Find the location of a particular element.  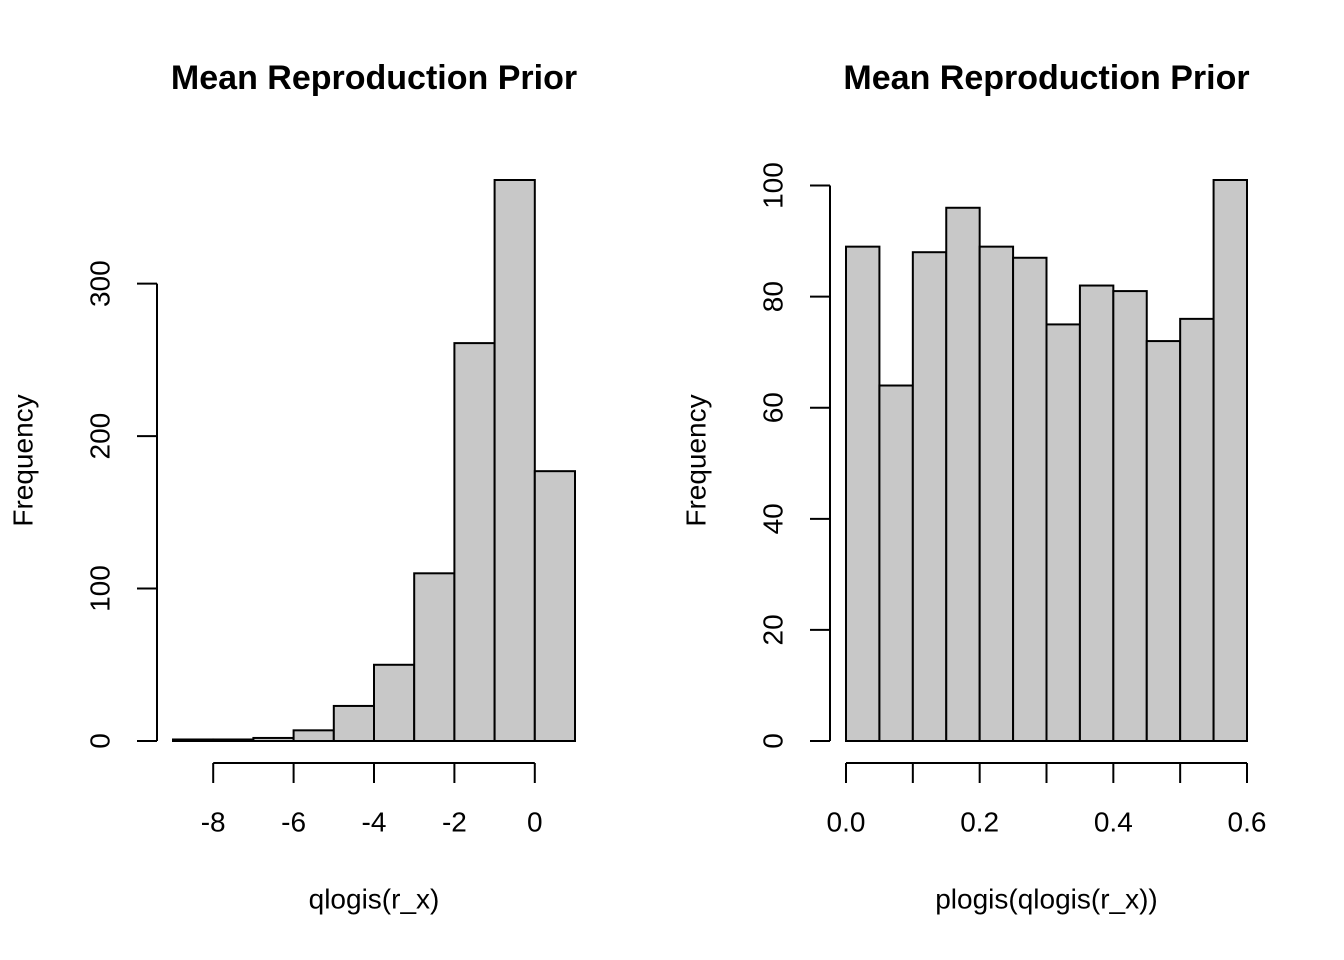

y-tick-label: 200 is located at coordinates (99, 436).